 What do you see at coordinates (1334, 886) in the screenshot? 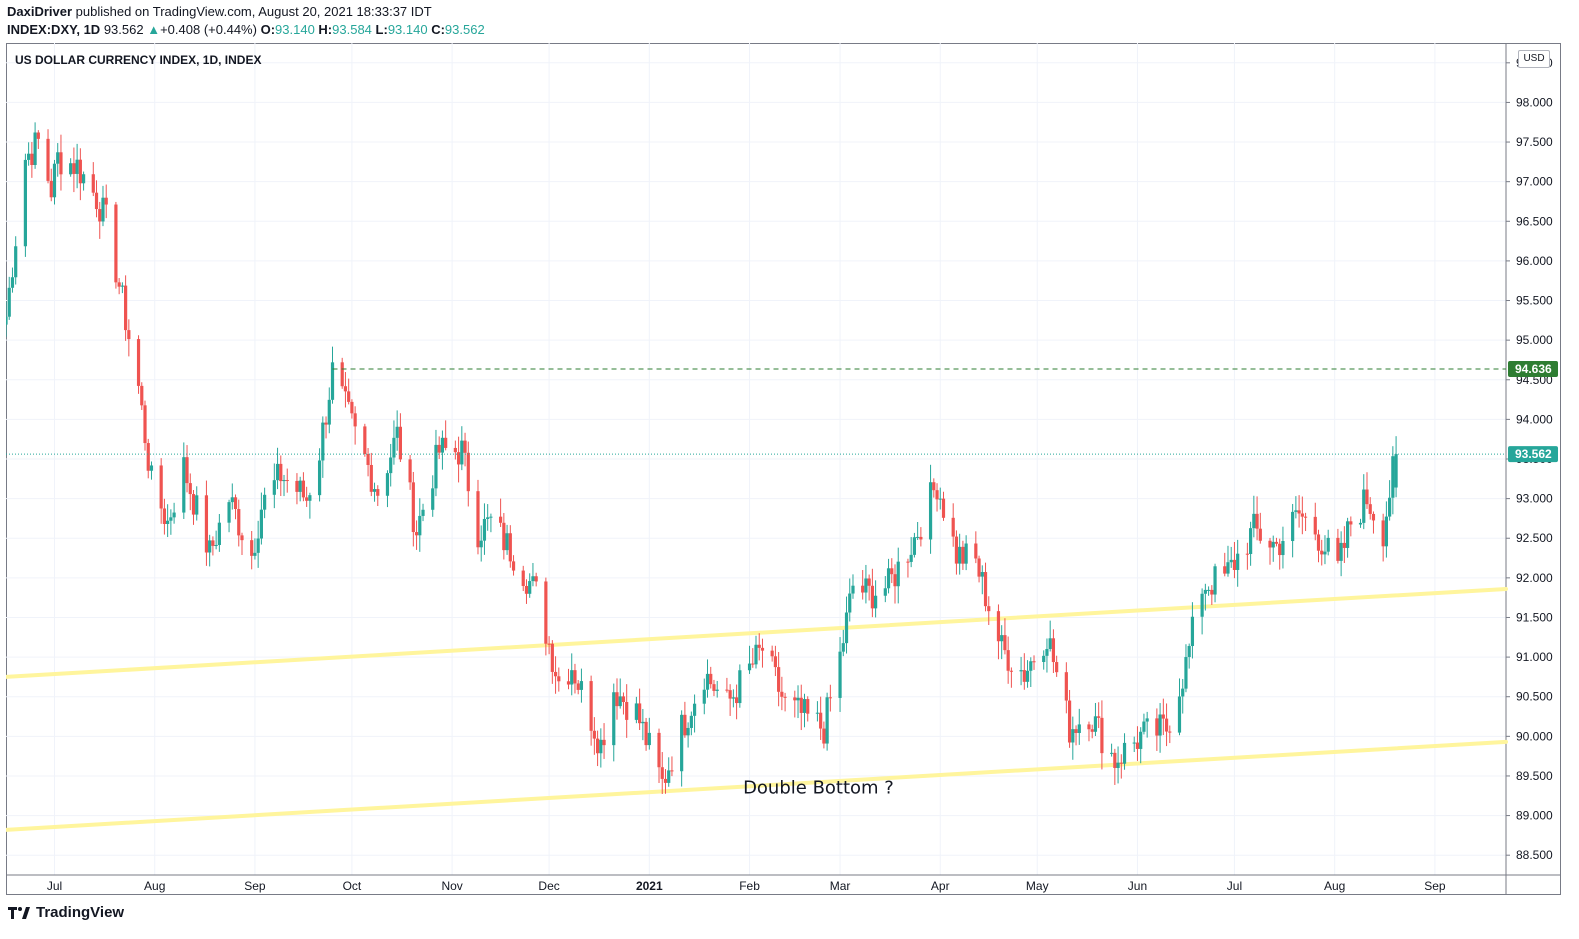
I see `x-tick-label: Aug` at bounding box center [1334, 886].